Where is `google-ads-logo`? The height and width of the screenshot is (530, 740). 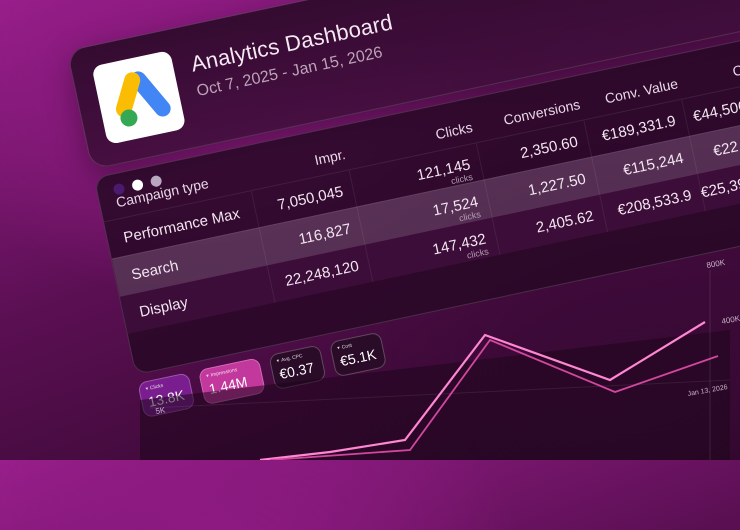 google-ads-logo is located at coordinates (139, 97).